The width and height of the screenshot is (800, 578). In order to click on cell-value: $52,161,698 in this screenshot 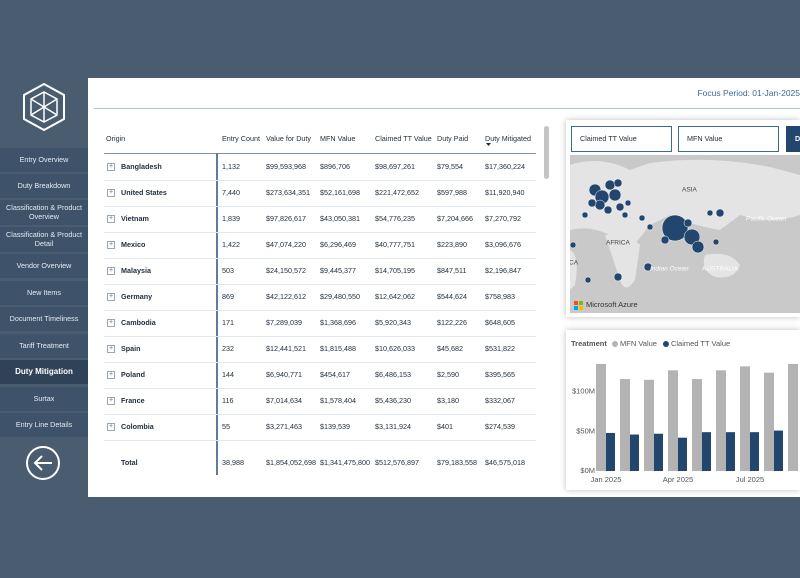, I will do `click(340, 192)`.